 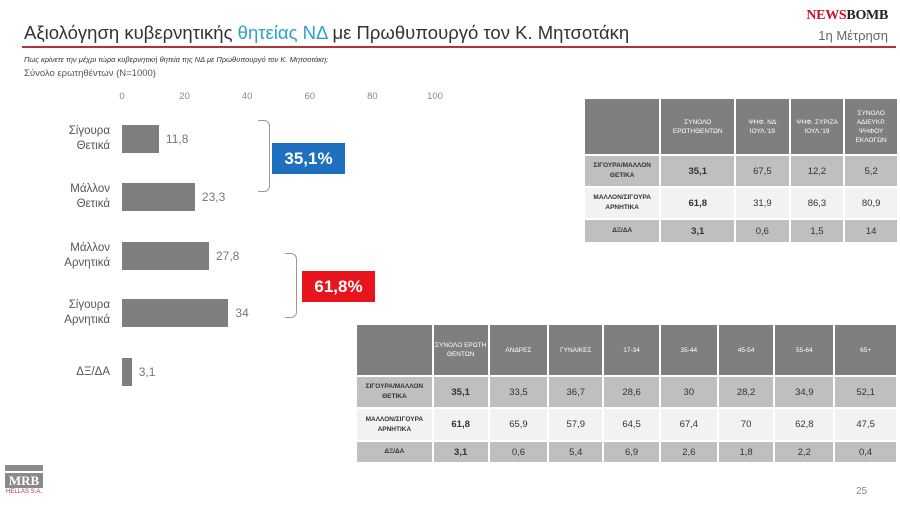 I want to click on cell: 14, so click(x=871, y=231).